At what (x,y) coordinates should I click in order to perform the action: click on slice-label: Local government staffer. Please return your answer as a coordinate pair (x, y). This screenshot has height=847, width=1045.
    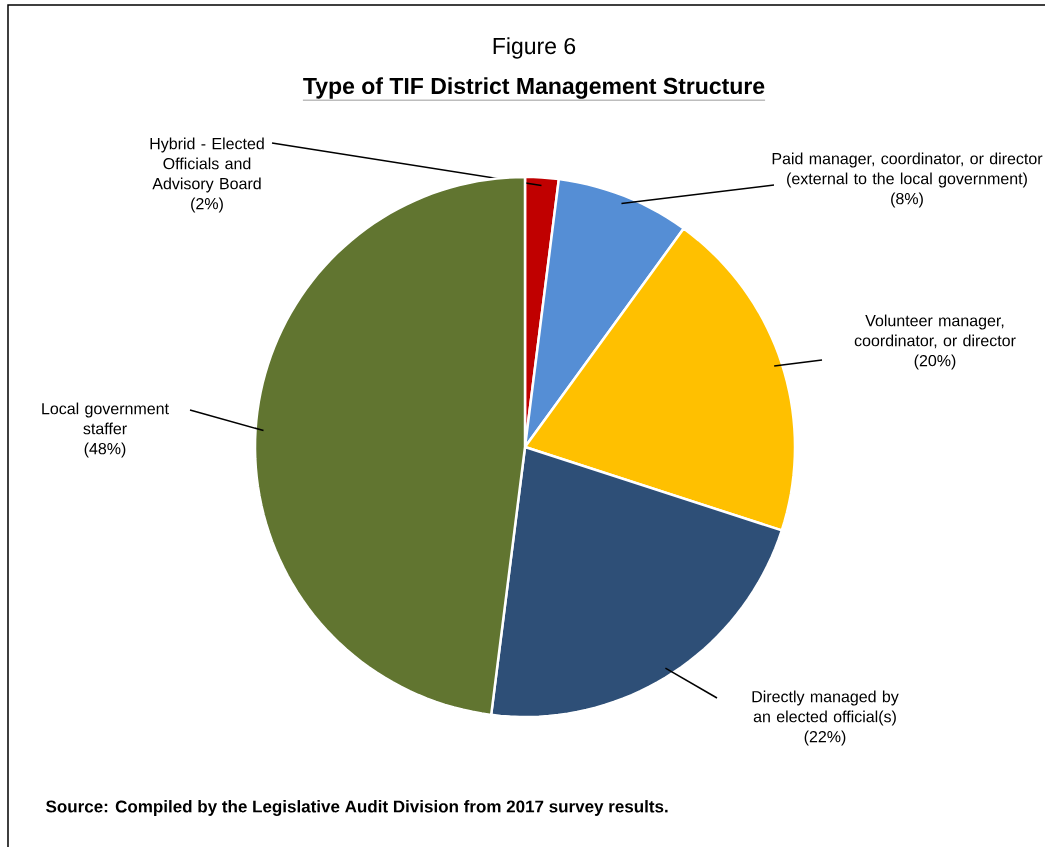
    Looking at the image, I should click on (105, 418).